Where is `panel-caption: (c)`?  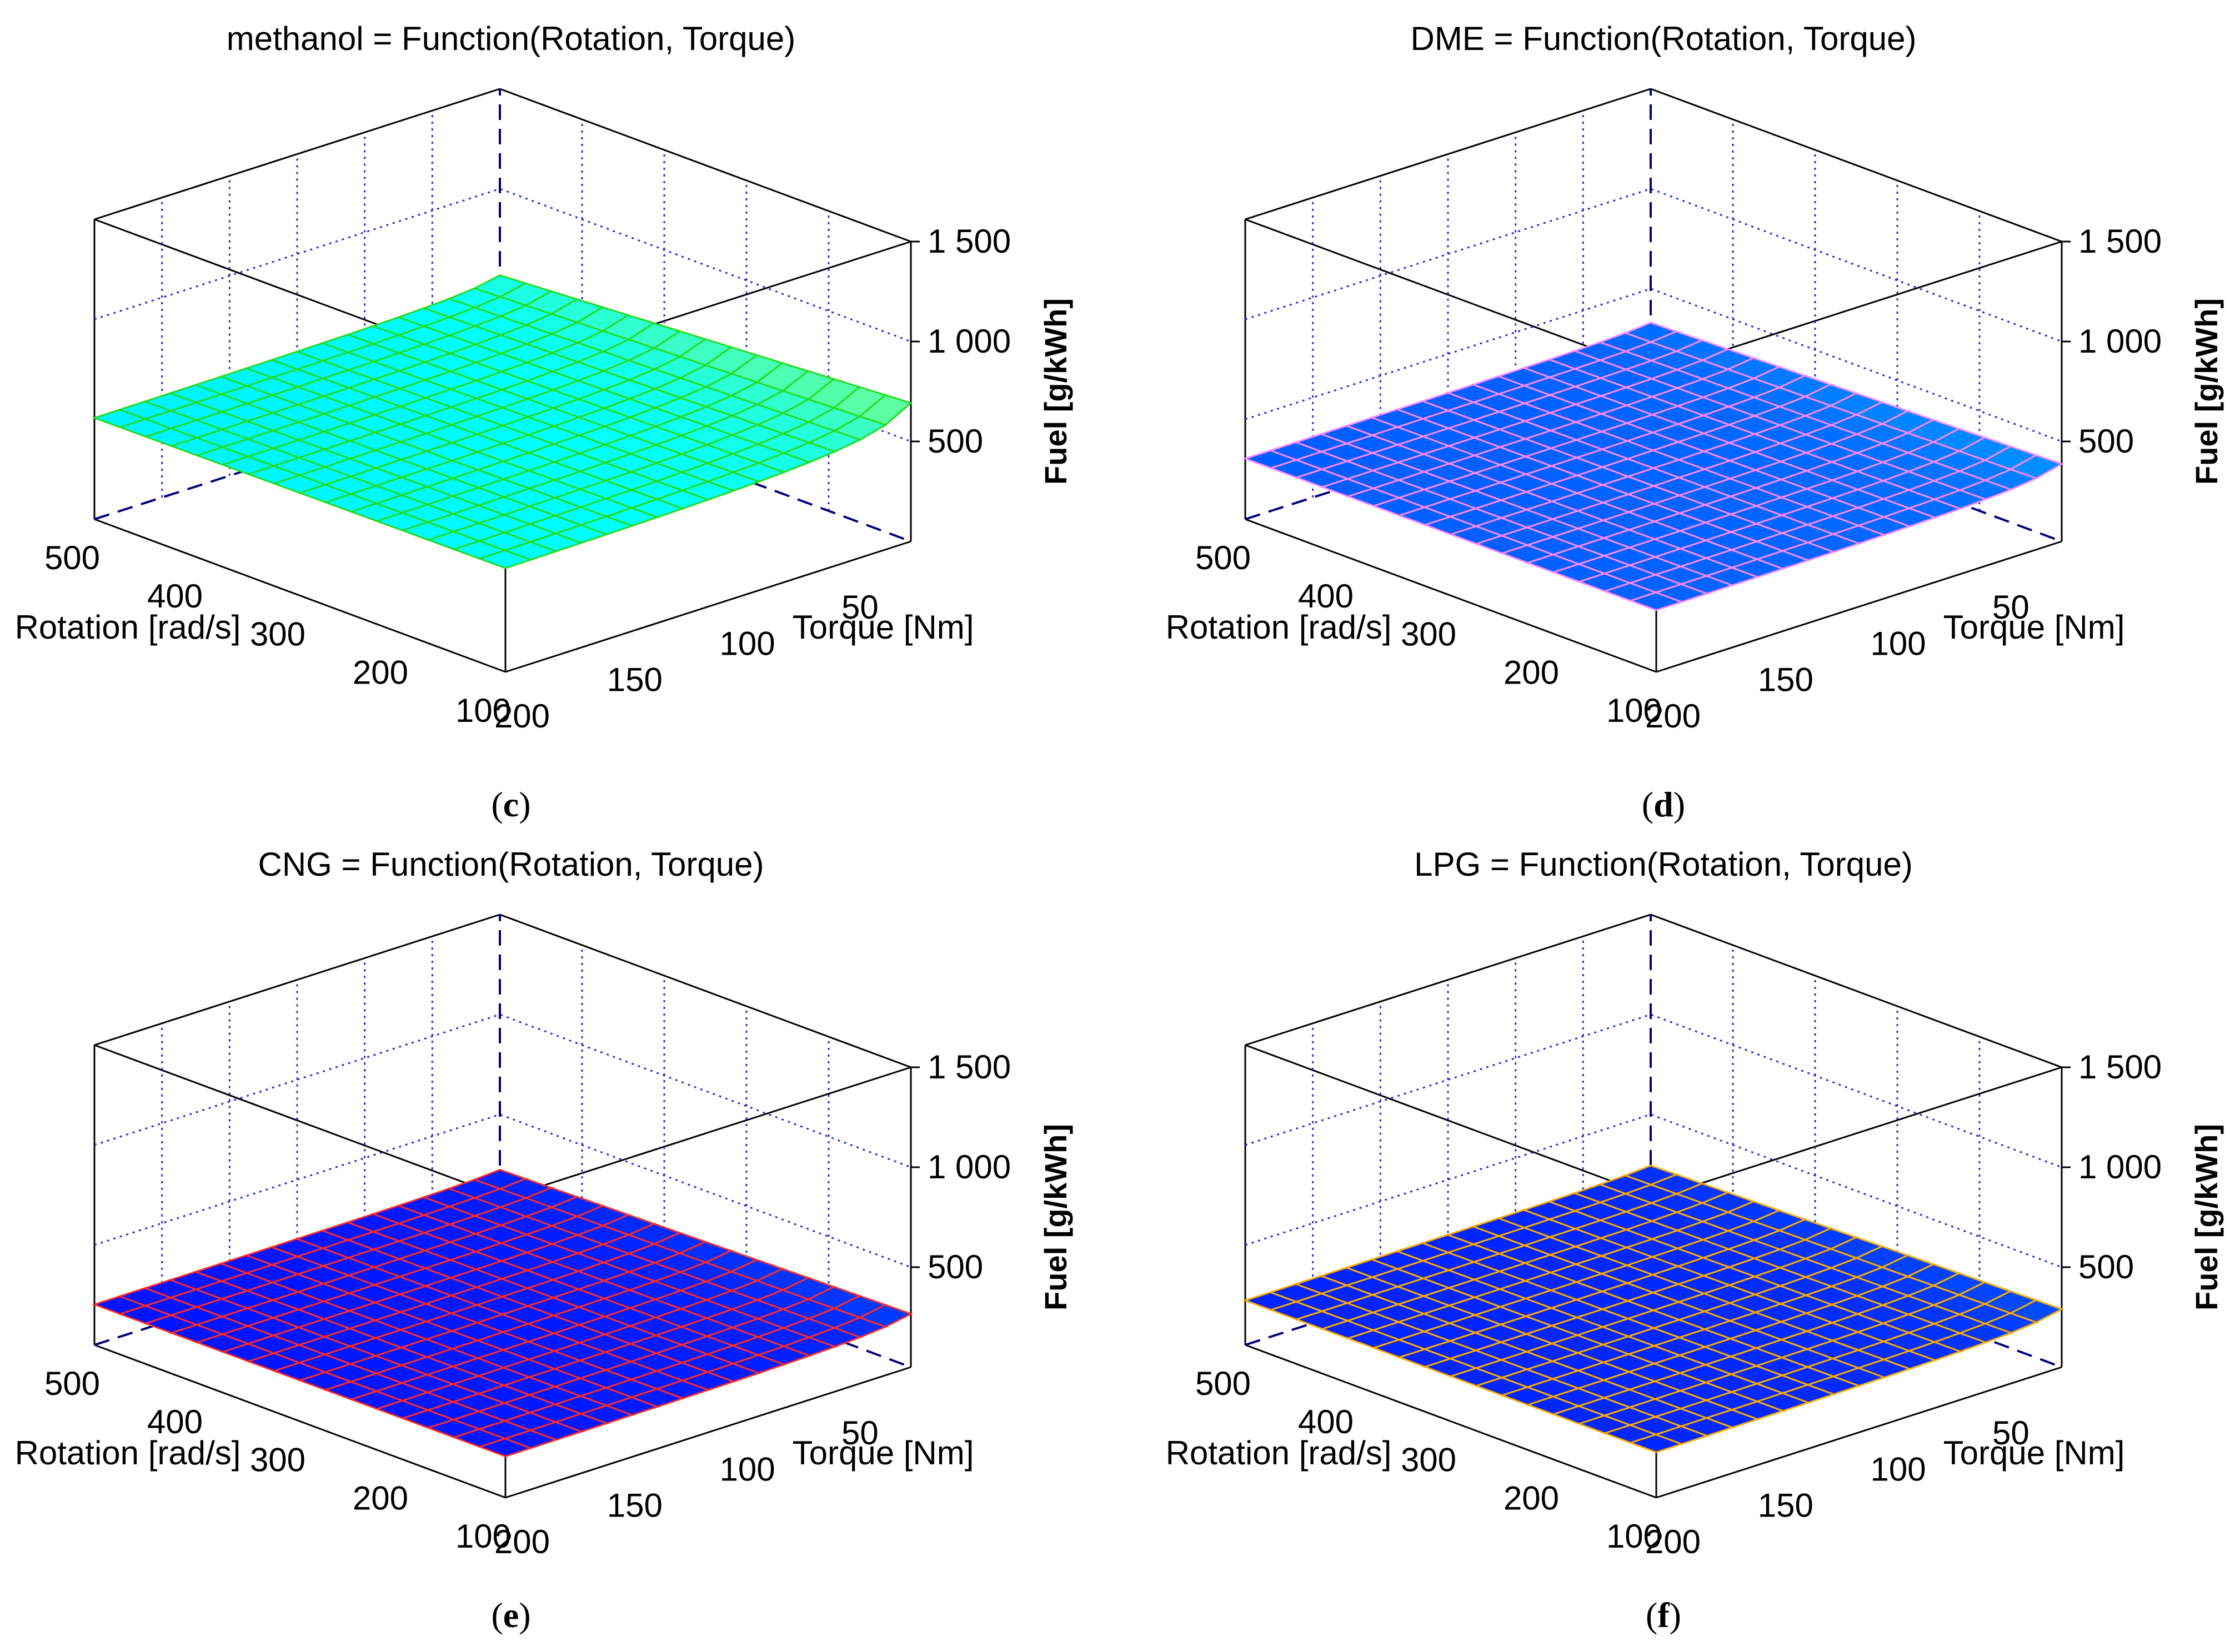
panel-caption: (c) is located at coordinates (510, 804).